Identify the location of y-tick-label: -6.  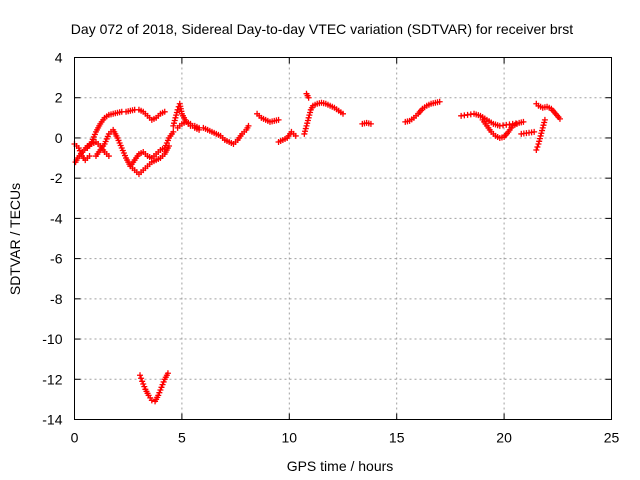
(56, 259).